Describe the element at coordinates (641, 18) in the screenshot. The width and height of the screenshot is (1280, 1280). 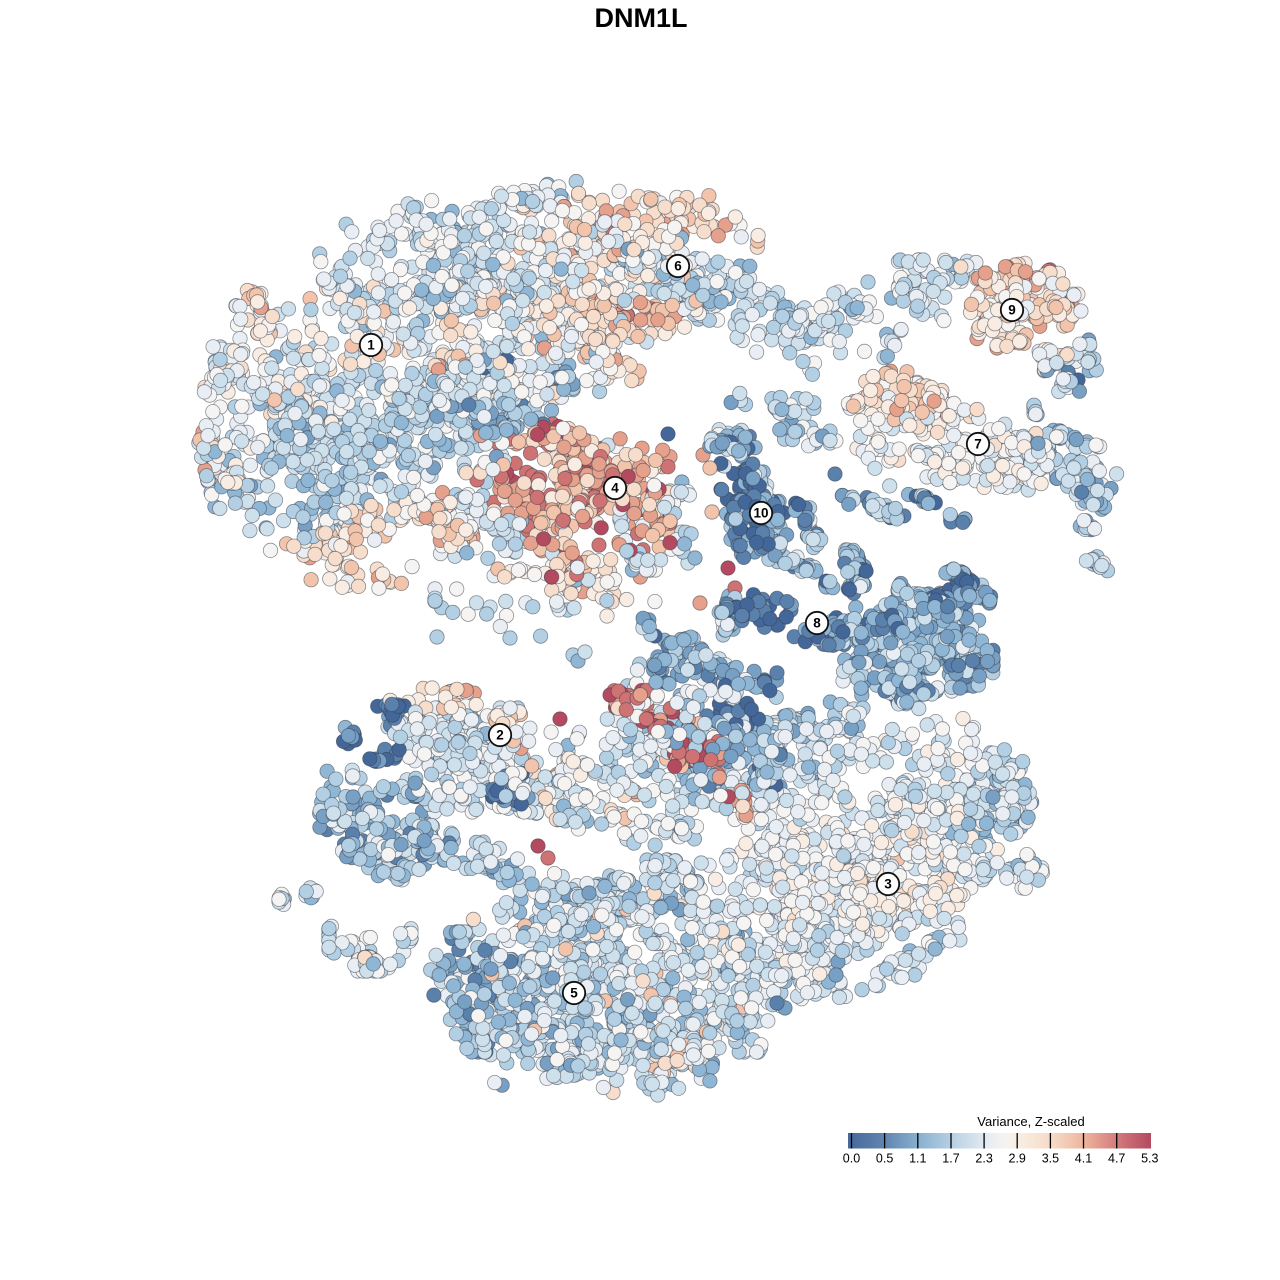
I see `svg-text: DNM1L` at that location.